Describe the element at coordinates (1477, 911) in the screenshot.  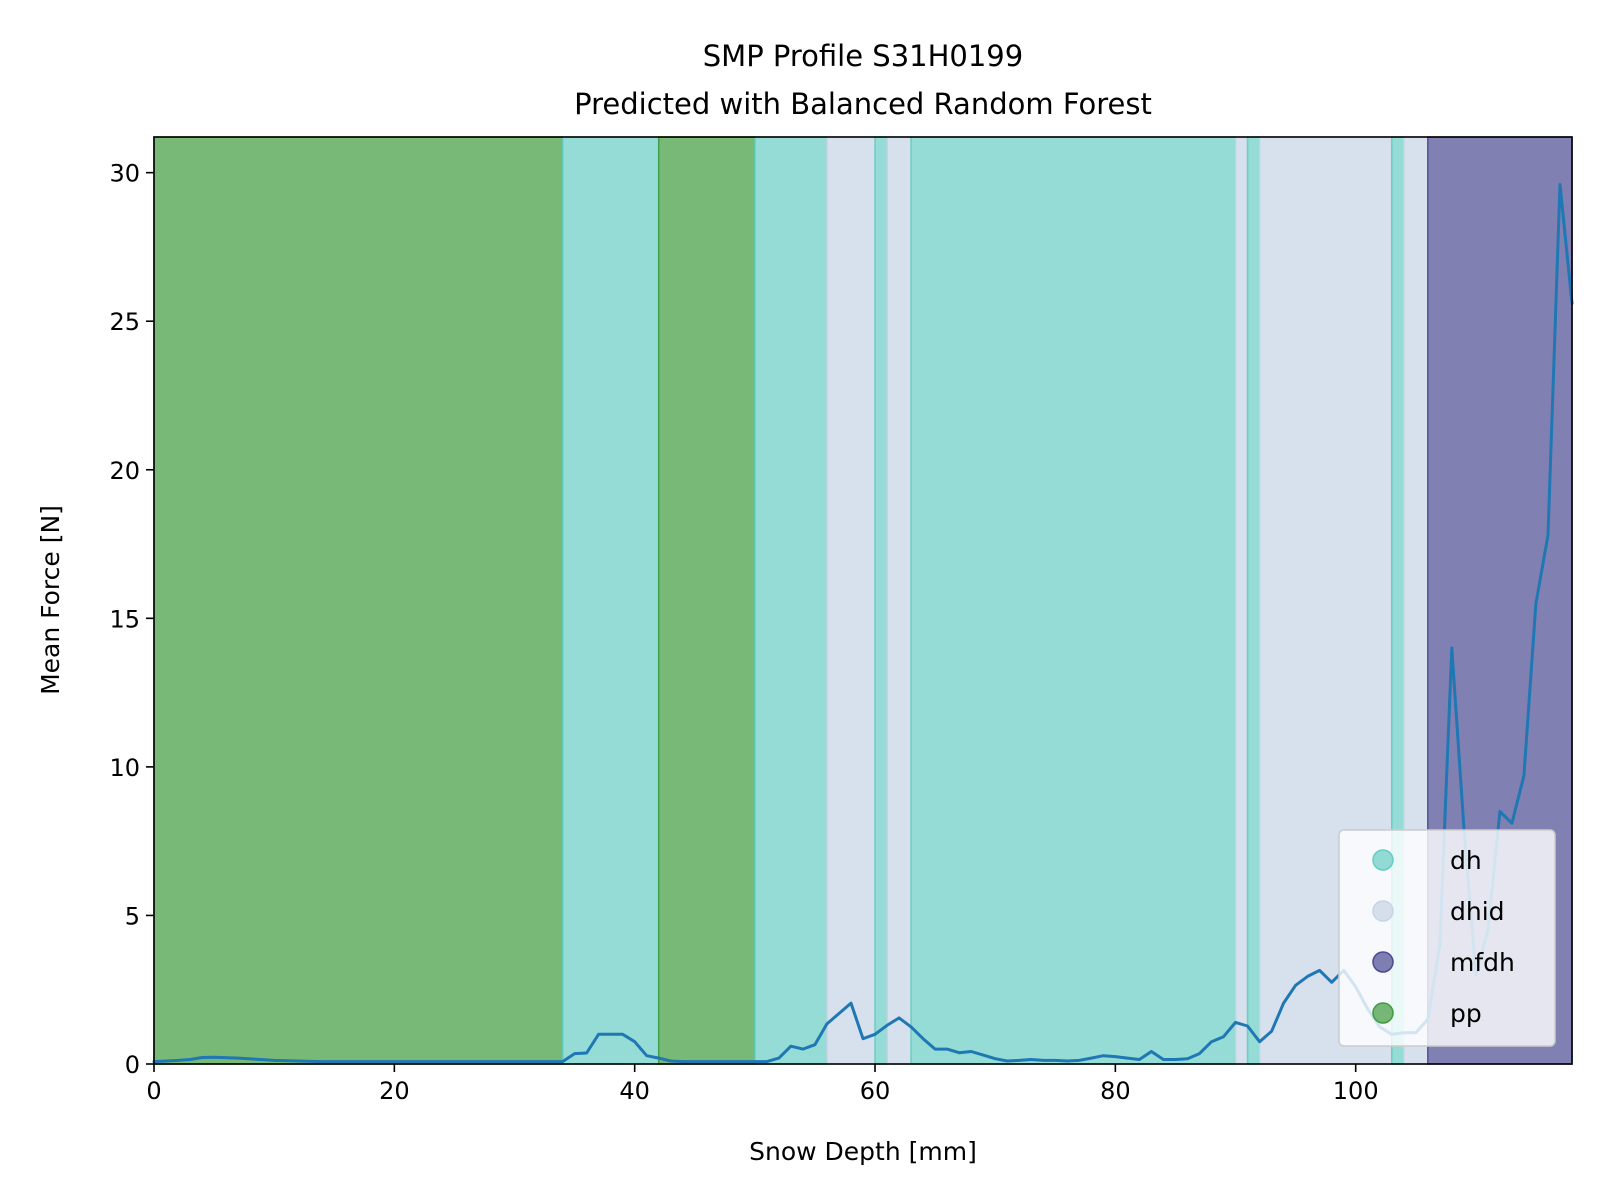
I see `legend-label-dhid: dhid` at that location.